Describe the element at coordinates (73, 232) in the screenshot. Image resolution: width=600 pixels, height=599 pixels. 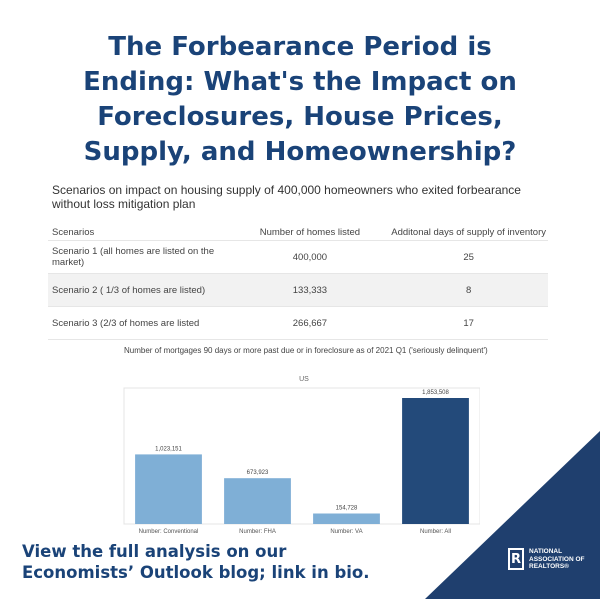
I see `header-scenarios: Scenarios` at that location.